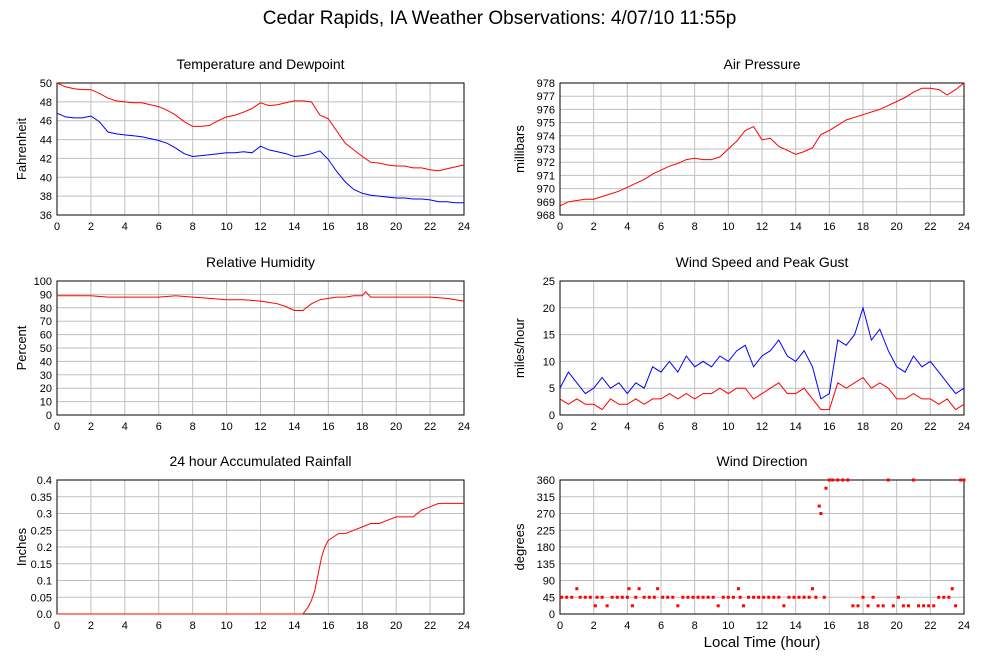  Describe the element at coordinates (226, 227) in the screenshot. I see `chart-1-xtick-label: 10` at that location.